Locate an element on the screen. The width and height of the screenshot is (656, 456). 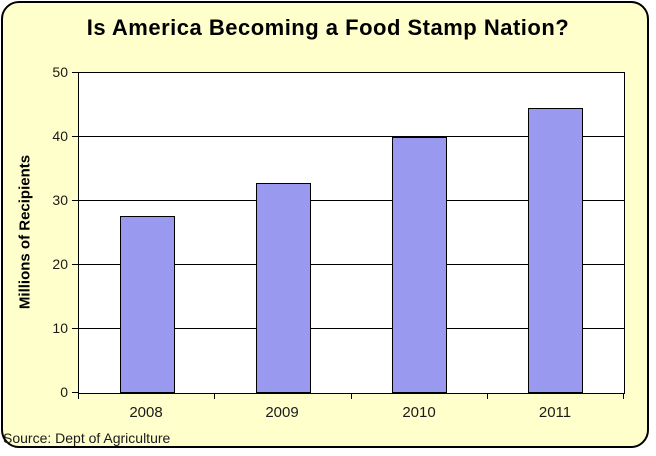
y-tick-label-50: 50 is located at coordinates (60, 72).